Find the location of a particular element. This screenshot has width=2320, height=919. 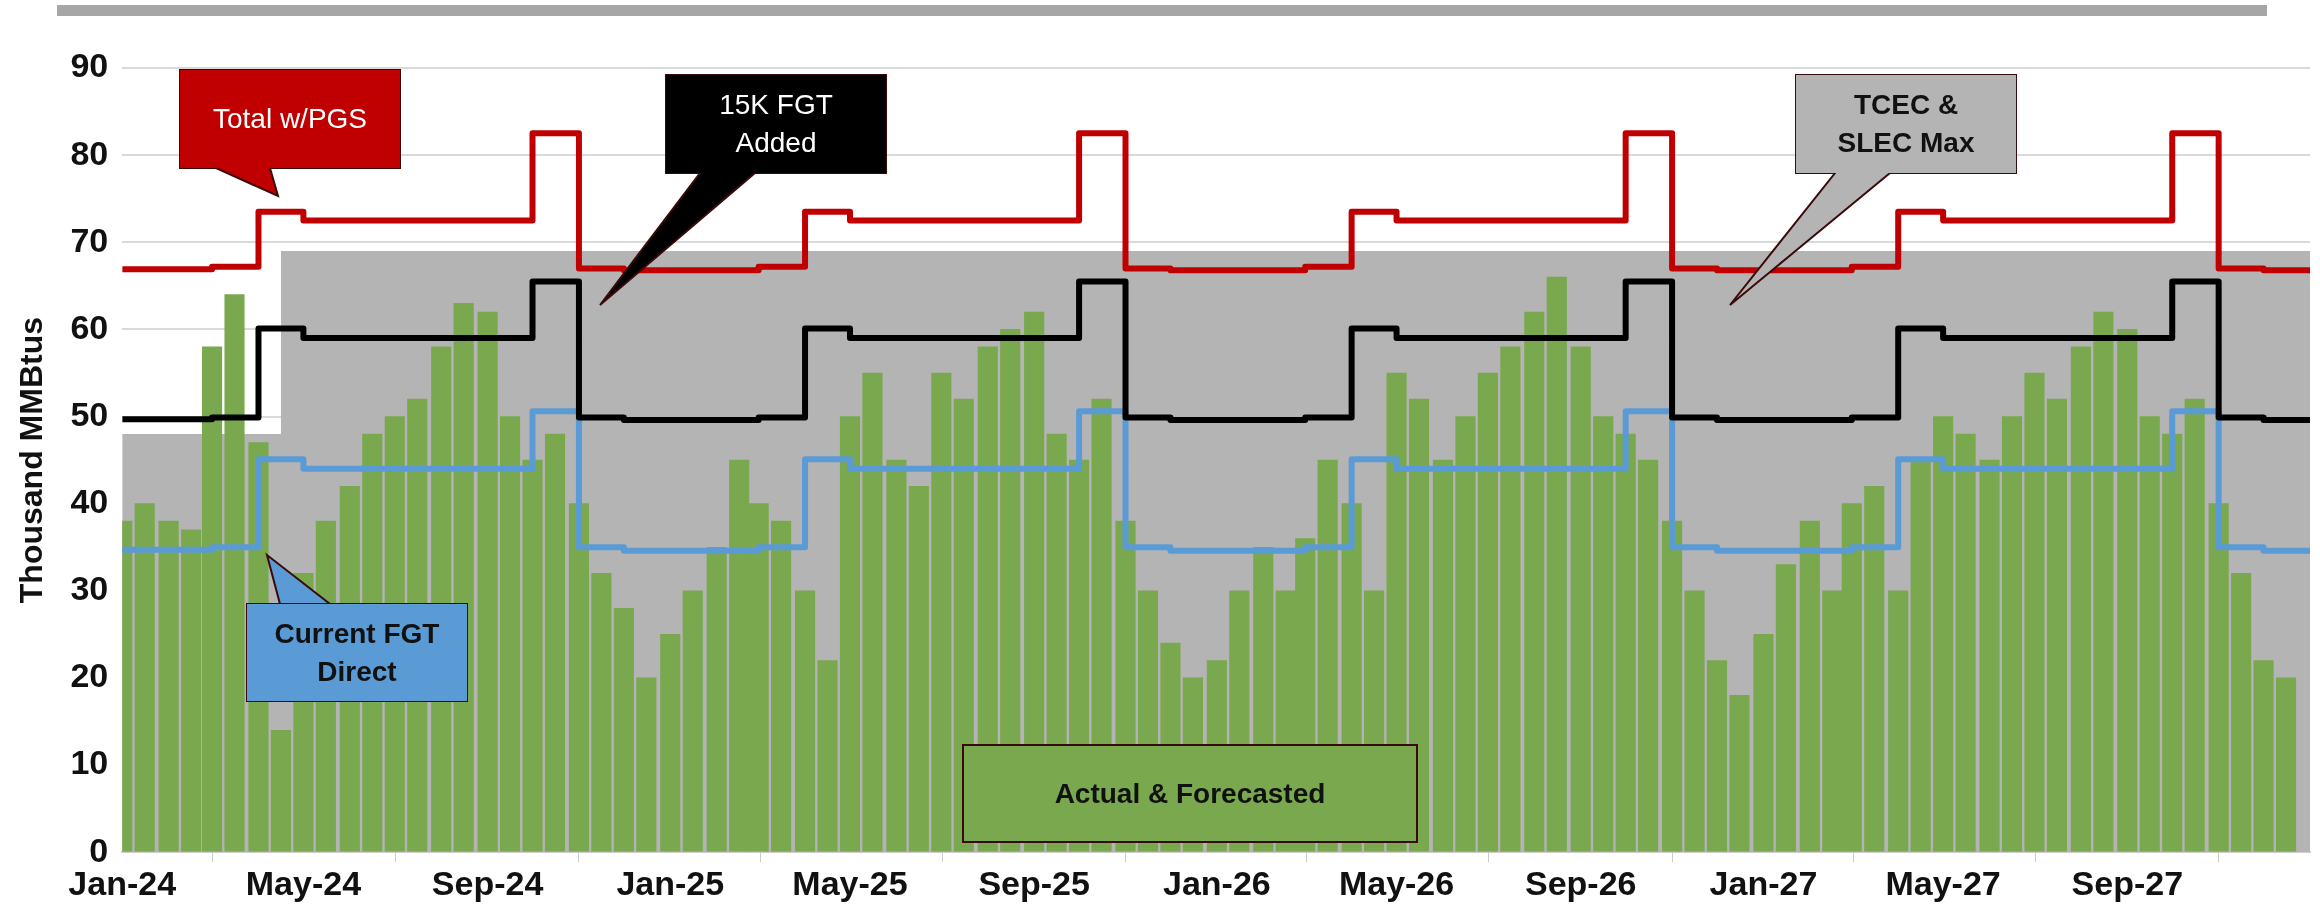

x-tick-label: Sep-27 is located at coordinates (2127, 882).